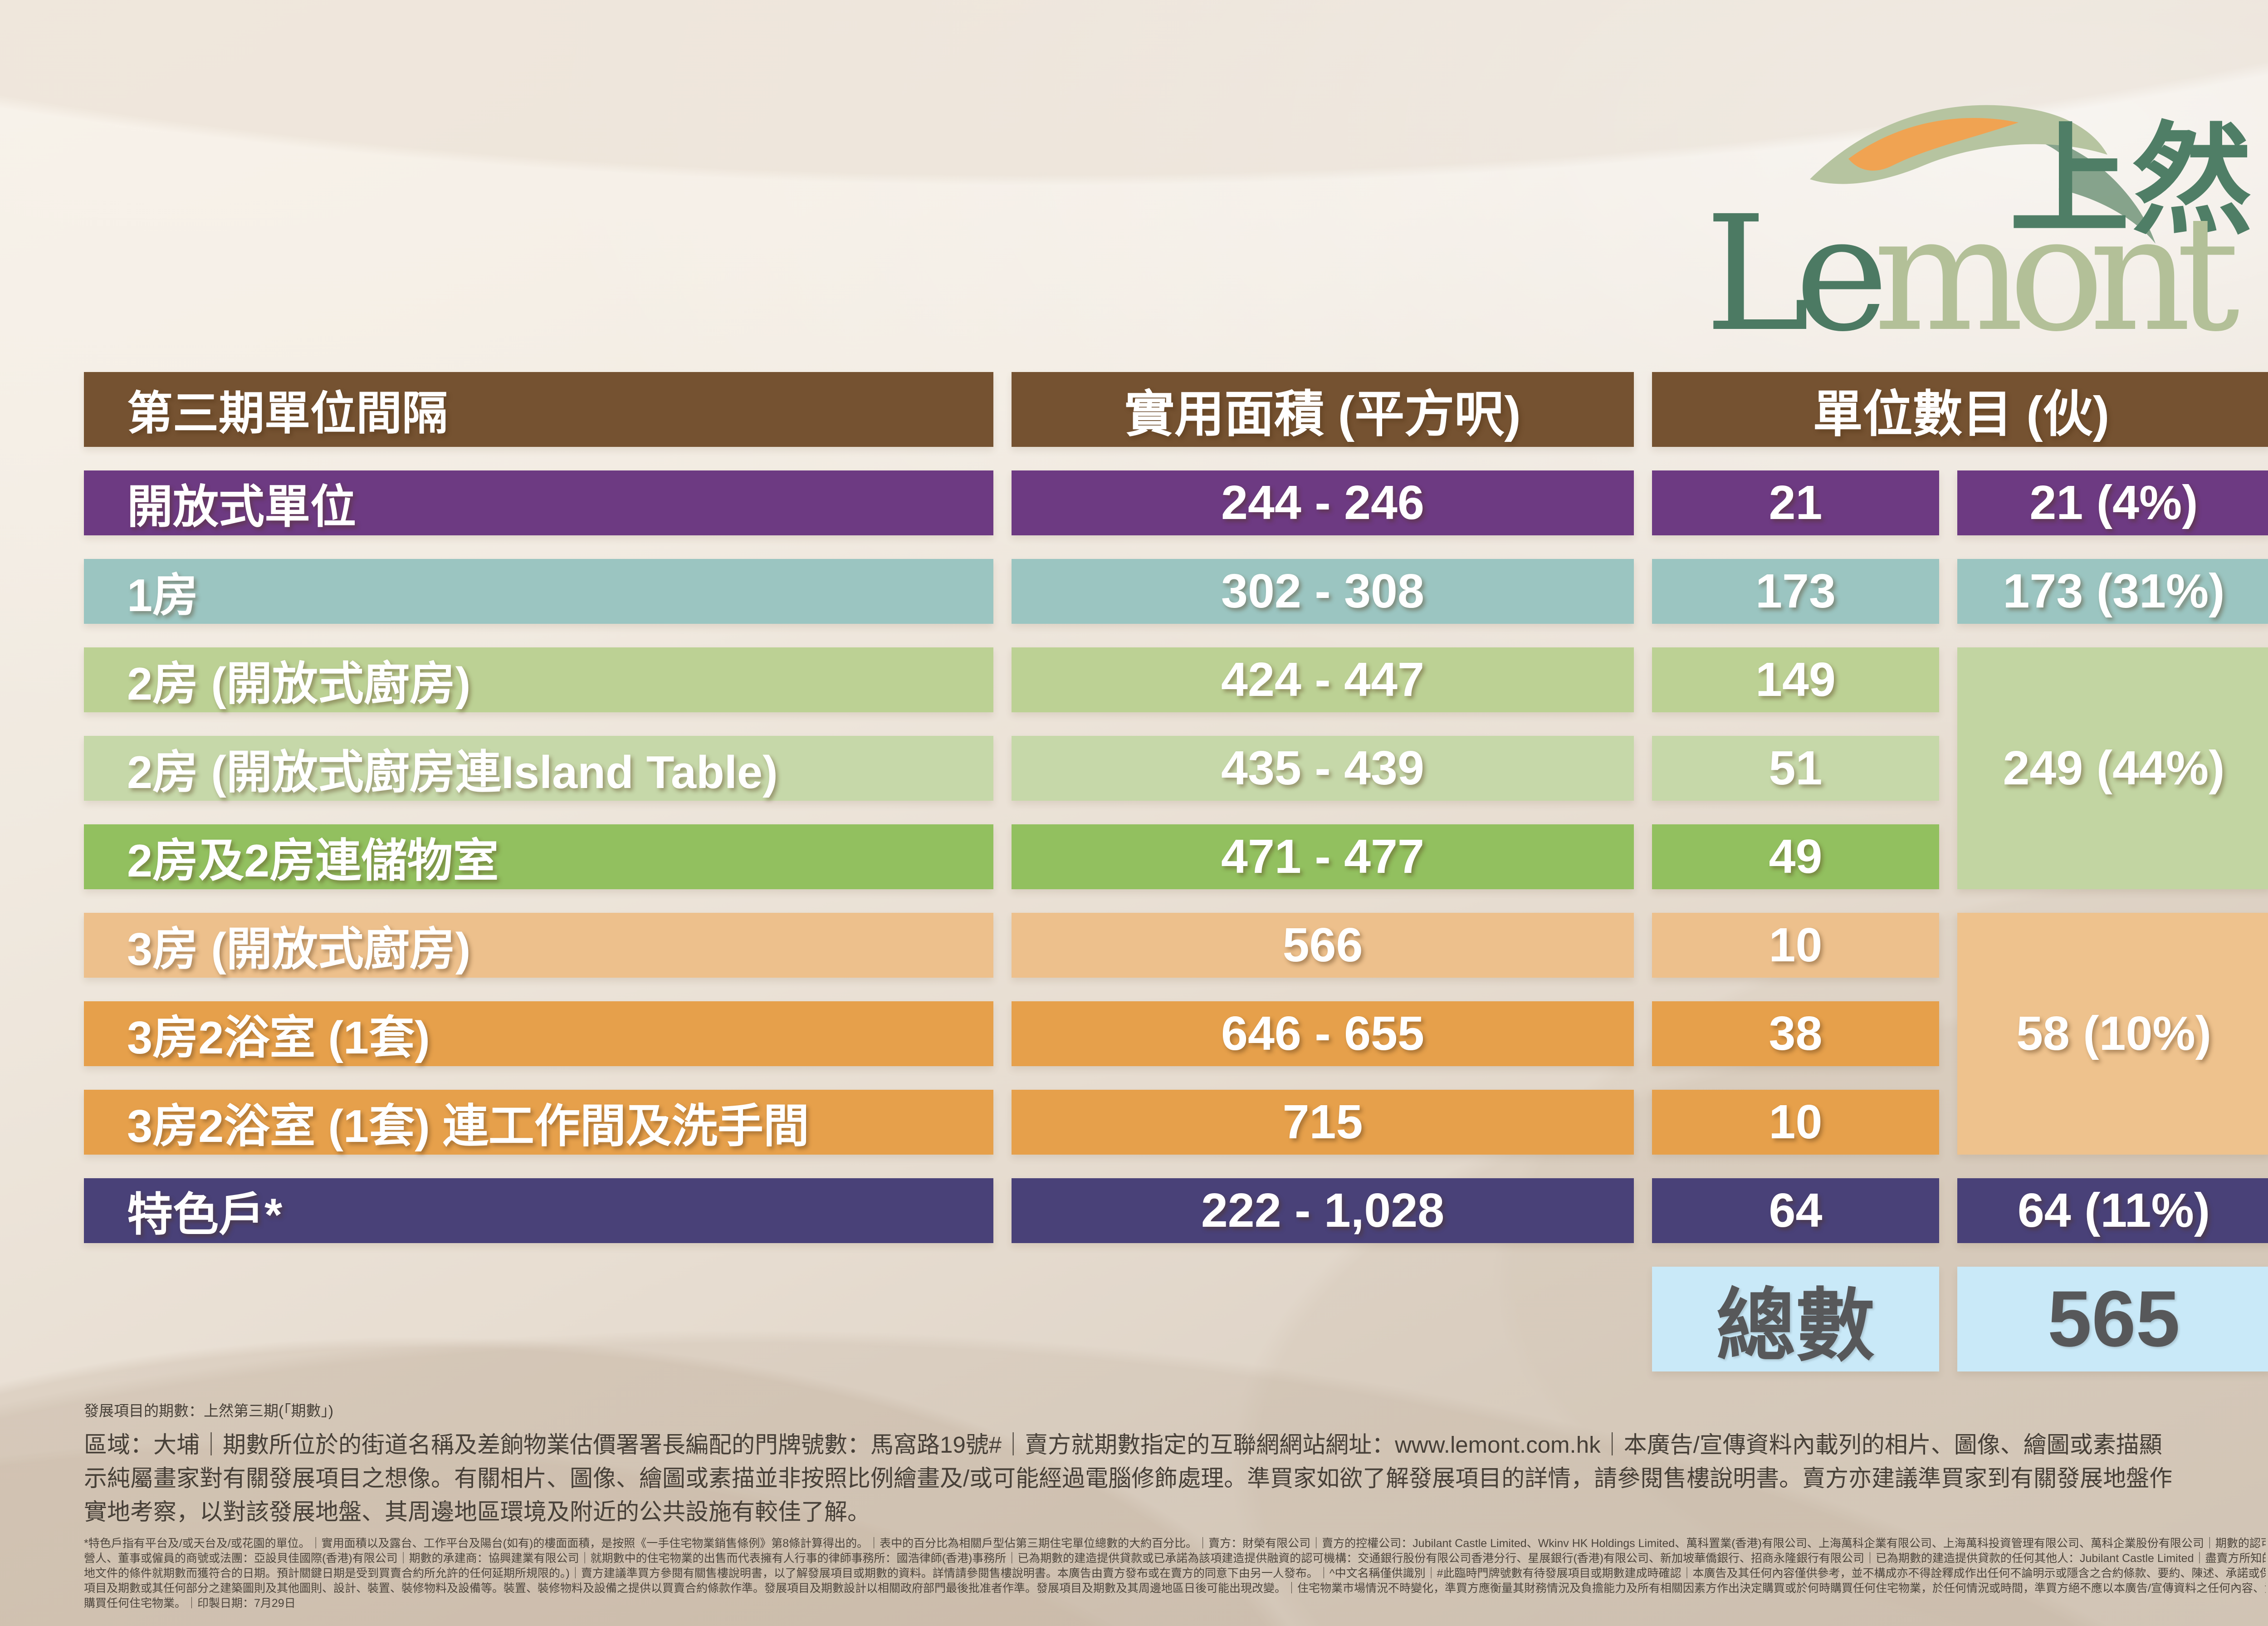 The height and width of the screenshot is (1626, 2268). I want to click on fine-print-line: 購買任何住宅物業。｜印製日期：7月29日, so click(190, 1603).